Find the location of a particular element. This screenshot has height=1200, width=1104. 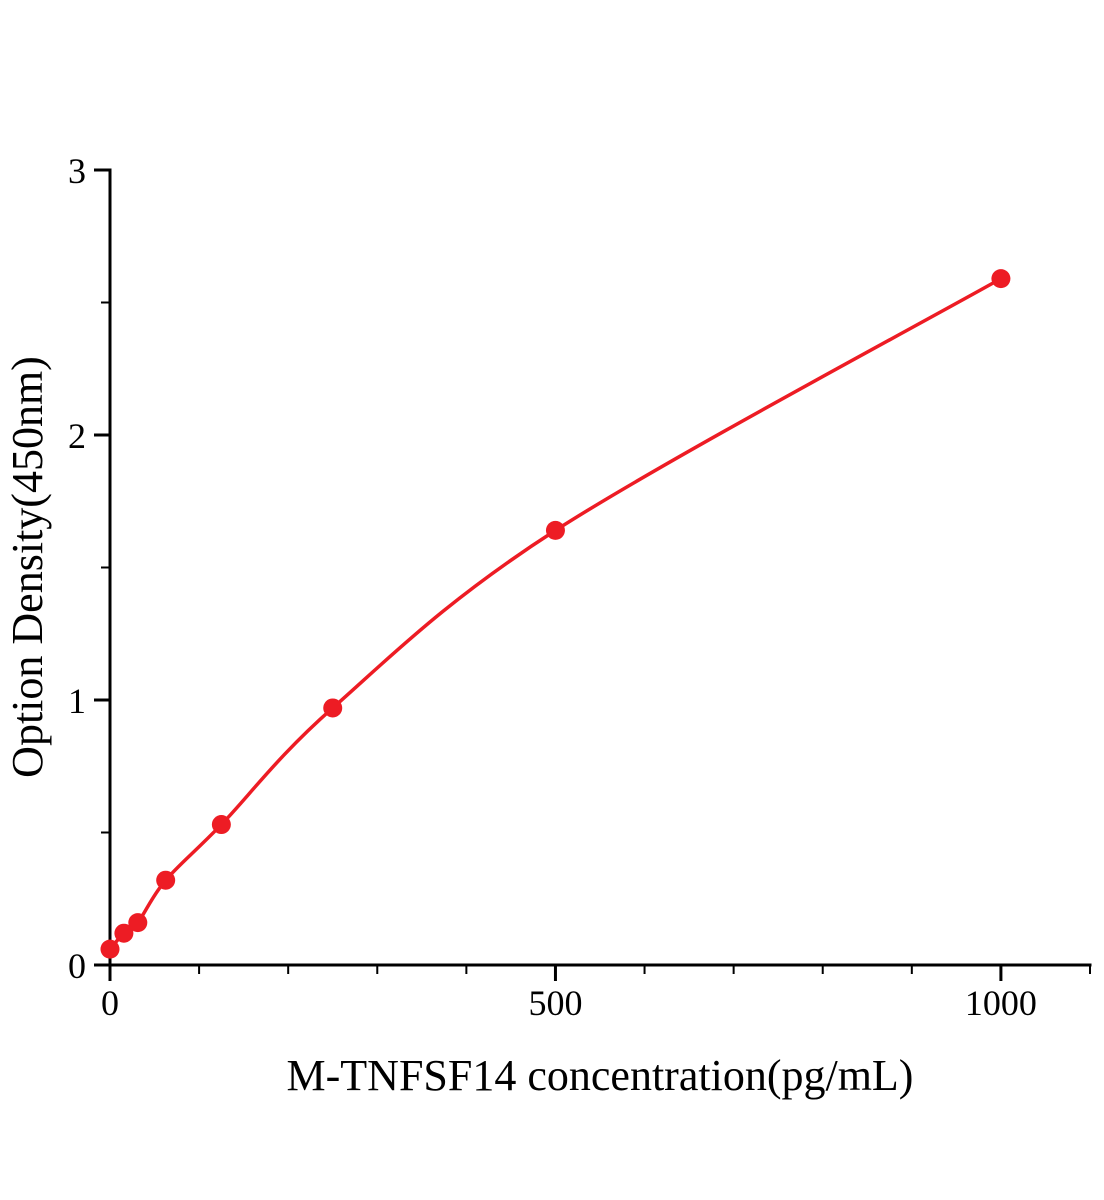

y-tick-label: 3 is located at coordinates (77, 171).